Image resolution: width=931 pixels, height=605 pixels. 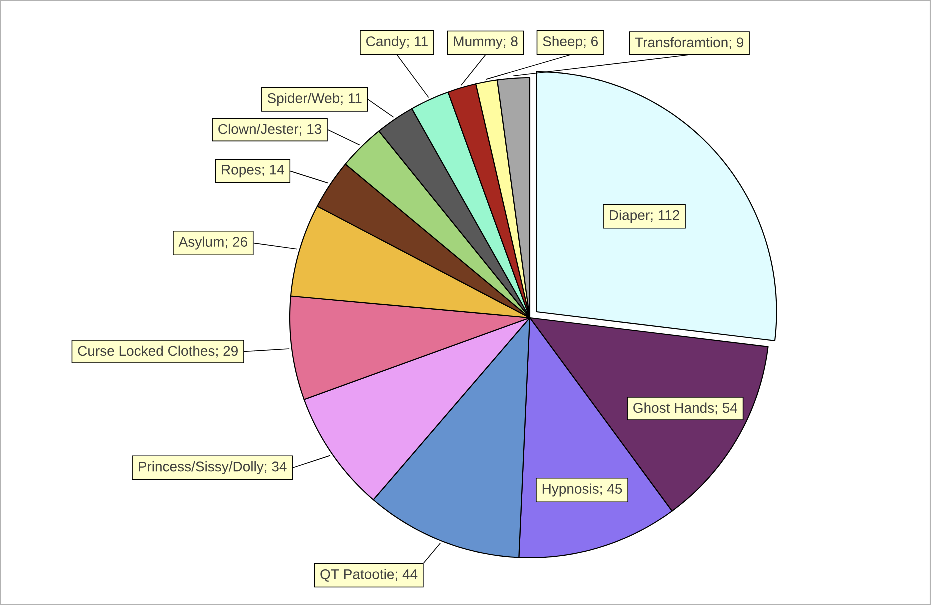 What do you see at coordinates (630, 217) in the screenshot?
I see `slice-label: Diaper` at bounding box center [630, 217].